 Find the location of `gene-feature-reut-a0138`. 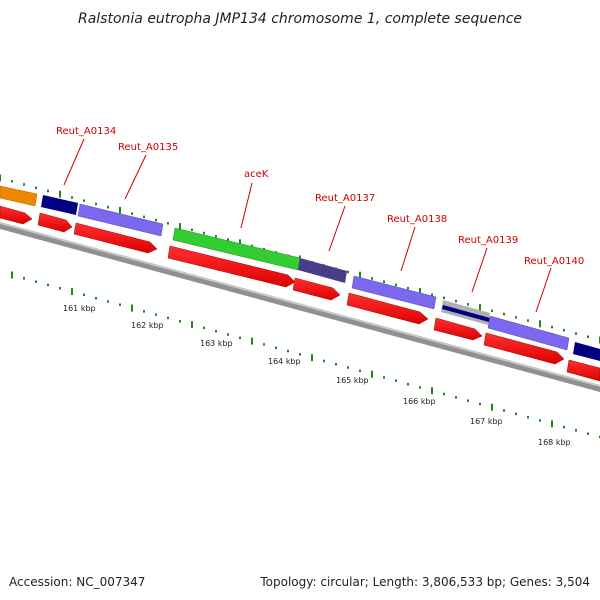

gene-feature-reut-a0138 is located at coordinates (394, 292).